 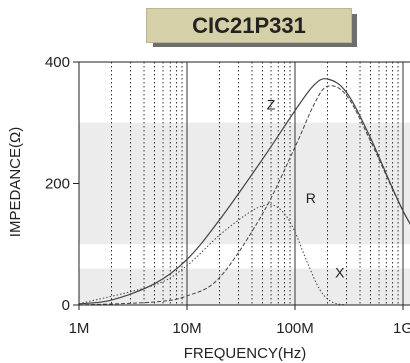 I want to click on annotation-r: R, so click(x=311, y=198).